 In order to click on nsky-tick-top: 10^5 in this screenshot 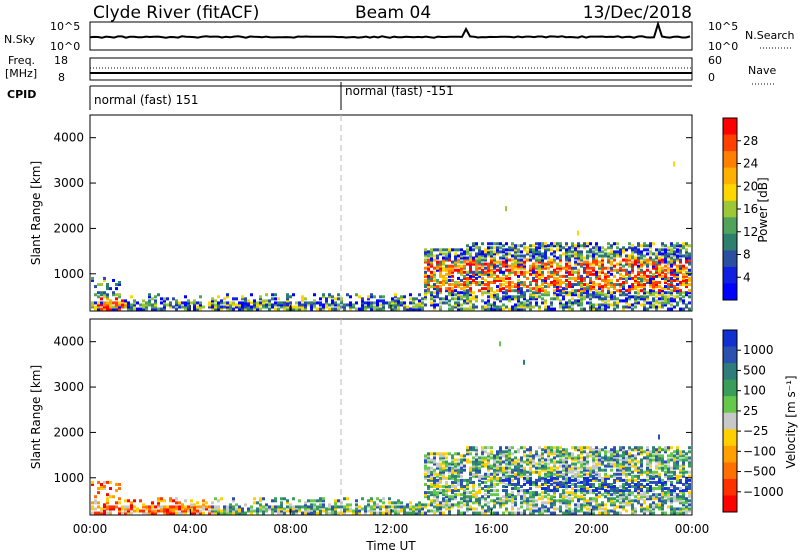, I will do `click(65, 26)`.